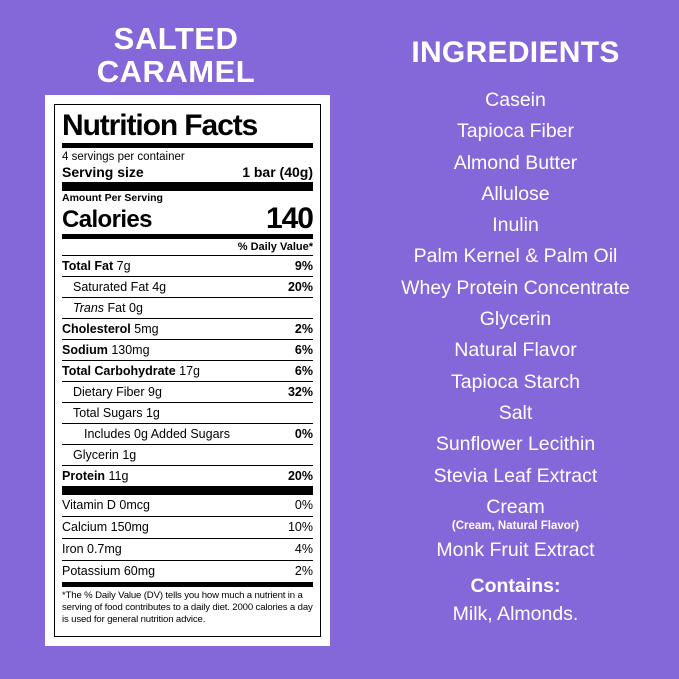  What do you see at coordinates (187, 186) in the screenshot?
I see `rule-above-calories` at bounding box center [187, 186].